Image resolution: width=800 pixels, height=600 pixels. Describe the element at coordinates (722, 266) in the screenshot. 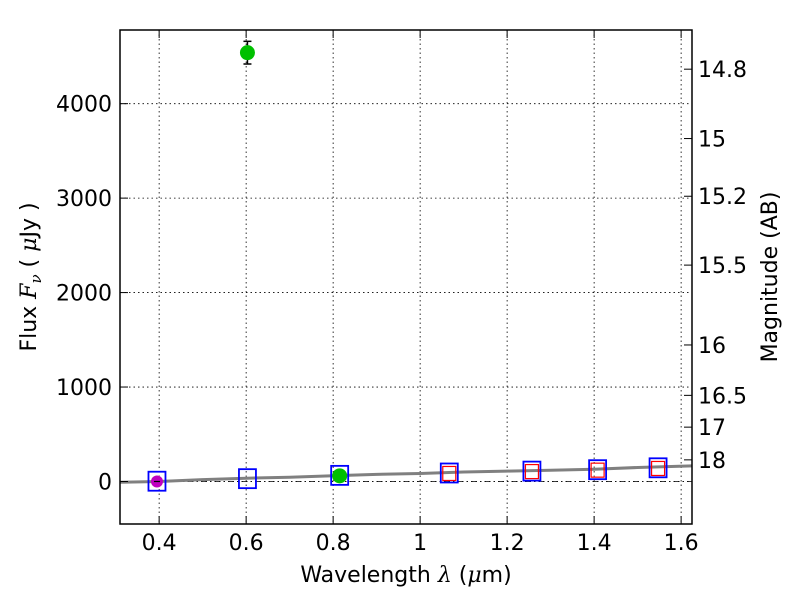

I see `magnitude-tick-label: 15.5` at that location.